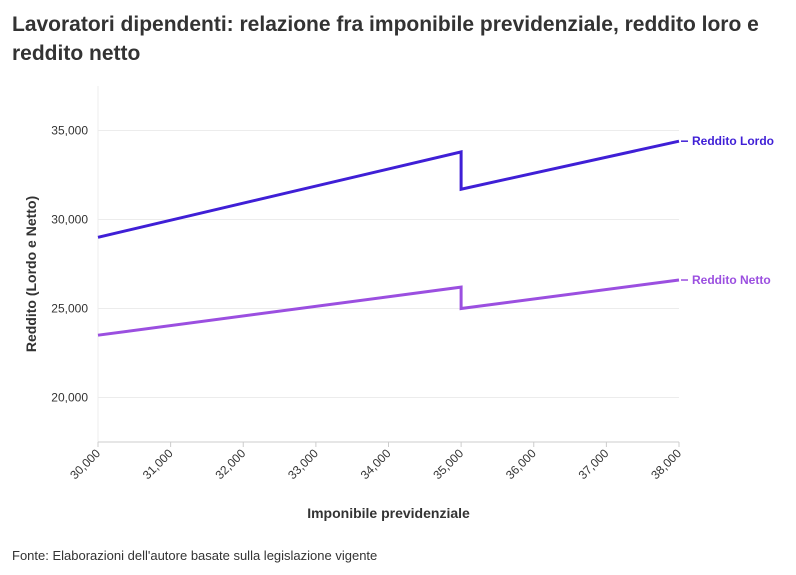  What do you see at coordinates (69, 264) in the screenshot?
I see `y-axis-ticks: 20,000 25,000 30,000 35,000` at bounding box center [69, 264].